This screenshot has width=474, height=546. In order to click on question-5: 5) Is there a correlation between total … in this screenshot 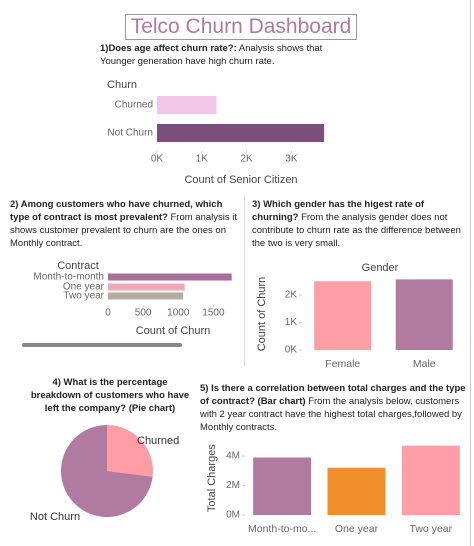, I will do `click(334, 408)`.